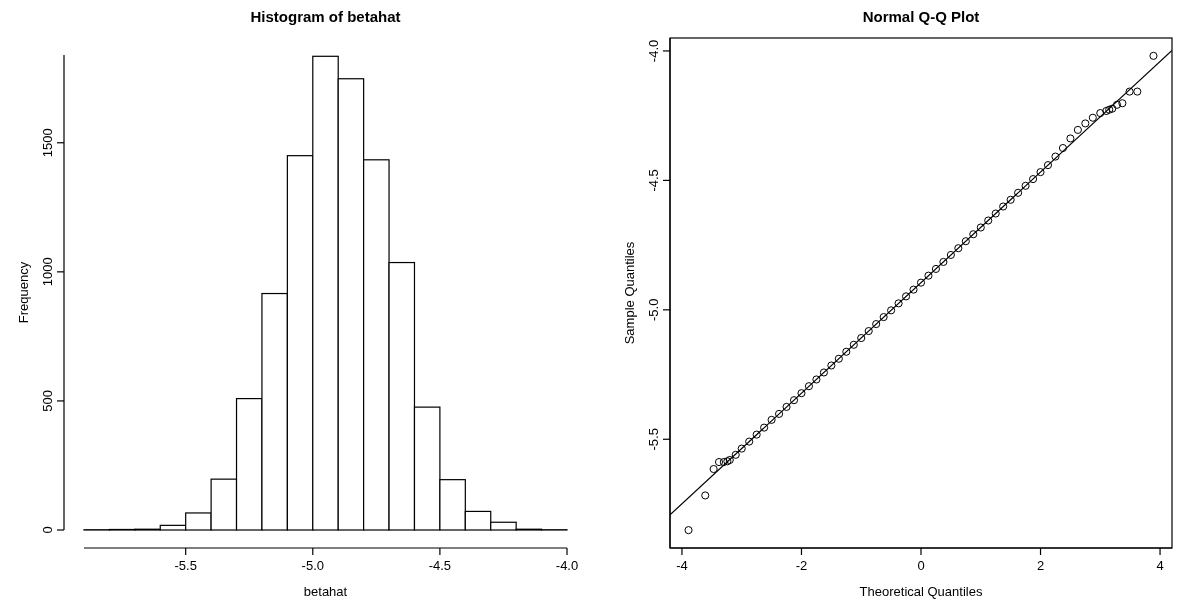 The width and height of the screenshot is (1186, 608). What do you see at coordinates (567, 565) in the screenshot?
I see `x-tick-label: -4.0` at bounding box center [567, 565].